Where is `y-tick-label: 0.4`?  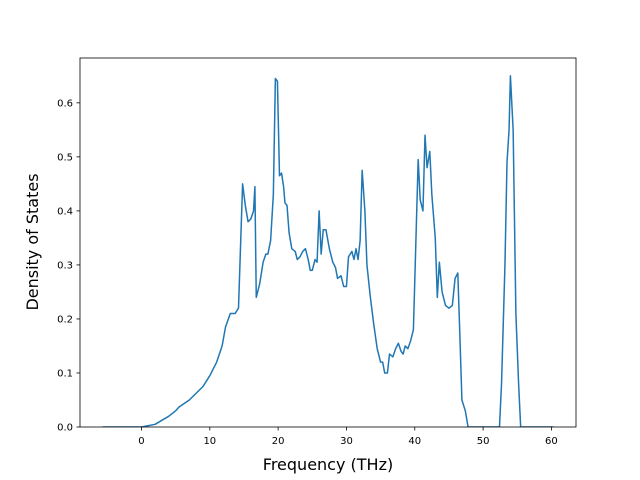 y-tick-label: 0.4 is located at coordinates (65, 211).